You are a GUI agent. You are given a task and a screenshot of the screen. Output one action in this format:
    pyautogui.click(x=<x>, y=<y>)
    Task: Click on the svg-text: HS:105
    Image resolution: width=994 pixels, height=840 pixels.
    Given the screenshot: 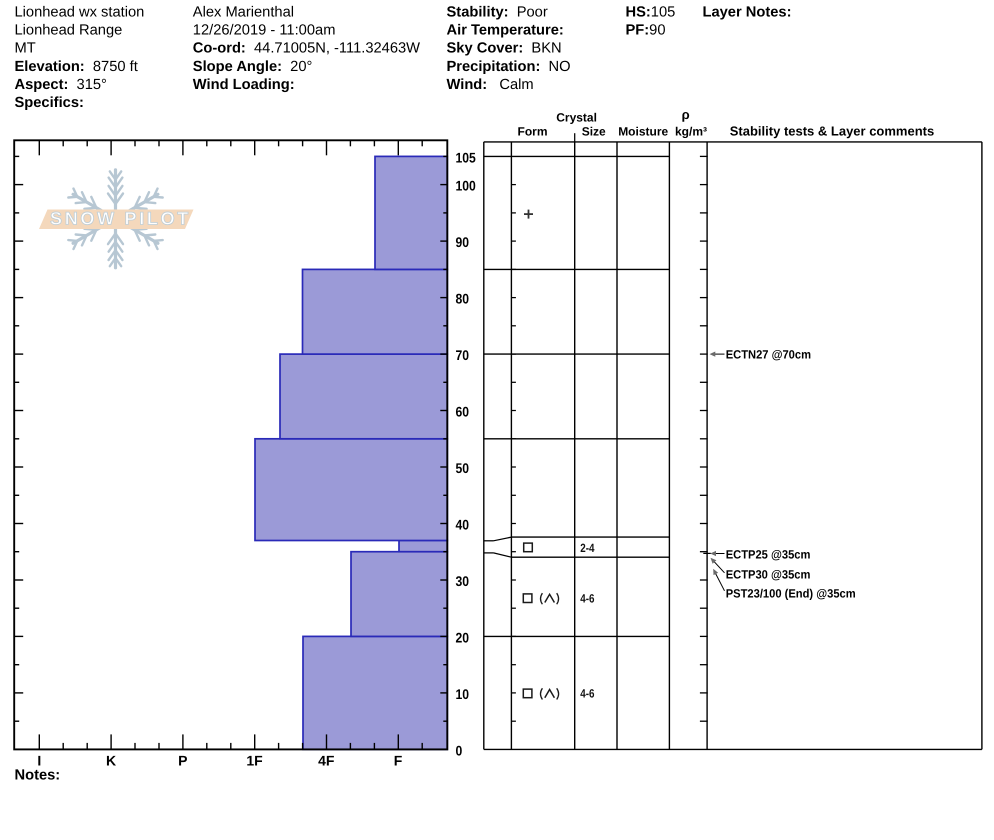 What is the action you would take?
    pyautogui.click(x=651, y=13)
    